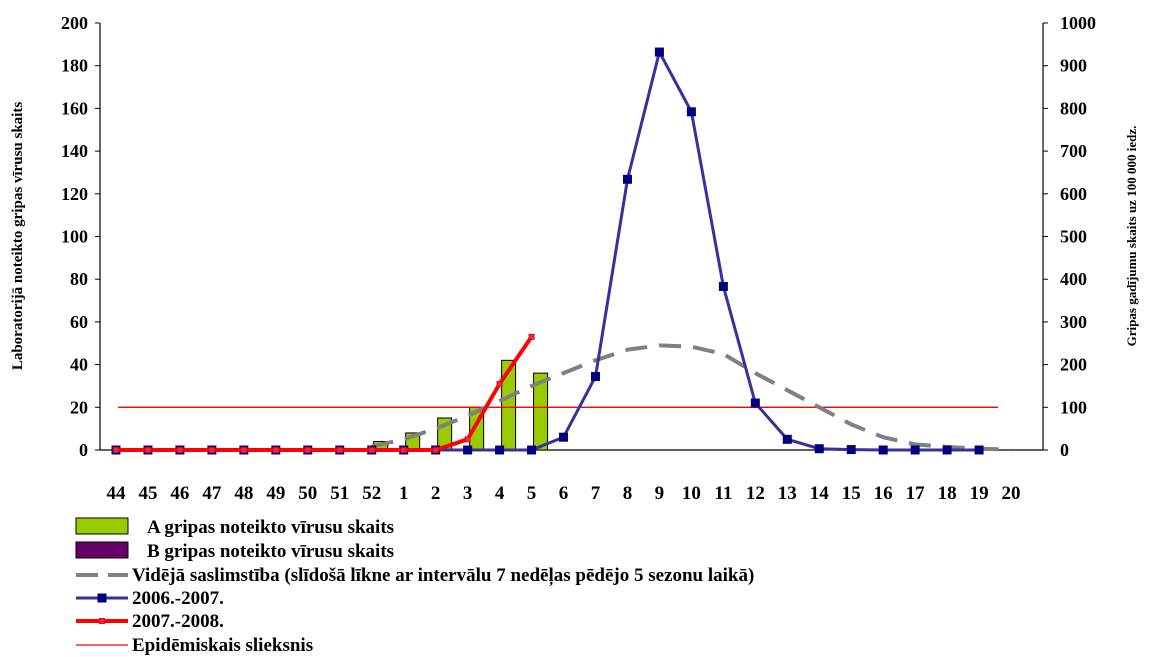  Describe the element at coordinates (102, 621) in the screenshot. I see `legend-marker` at that location.